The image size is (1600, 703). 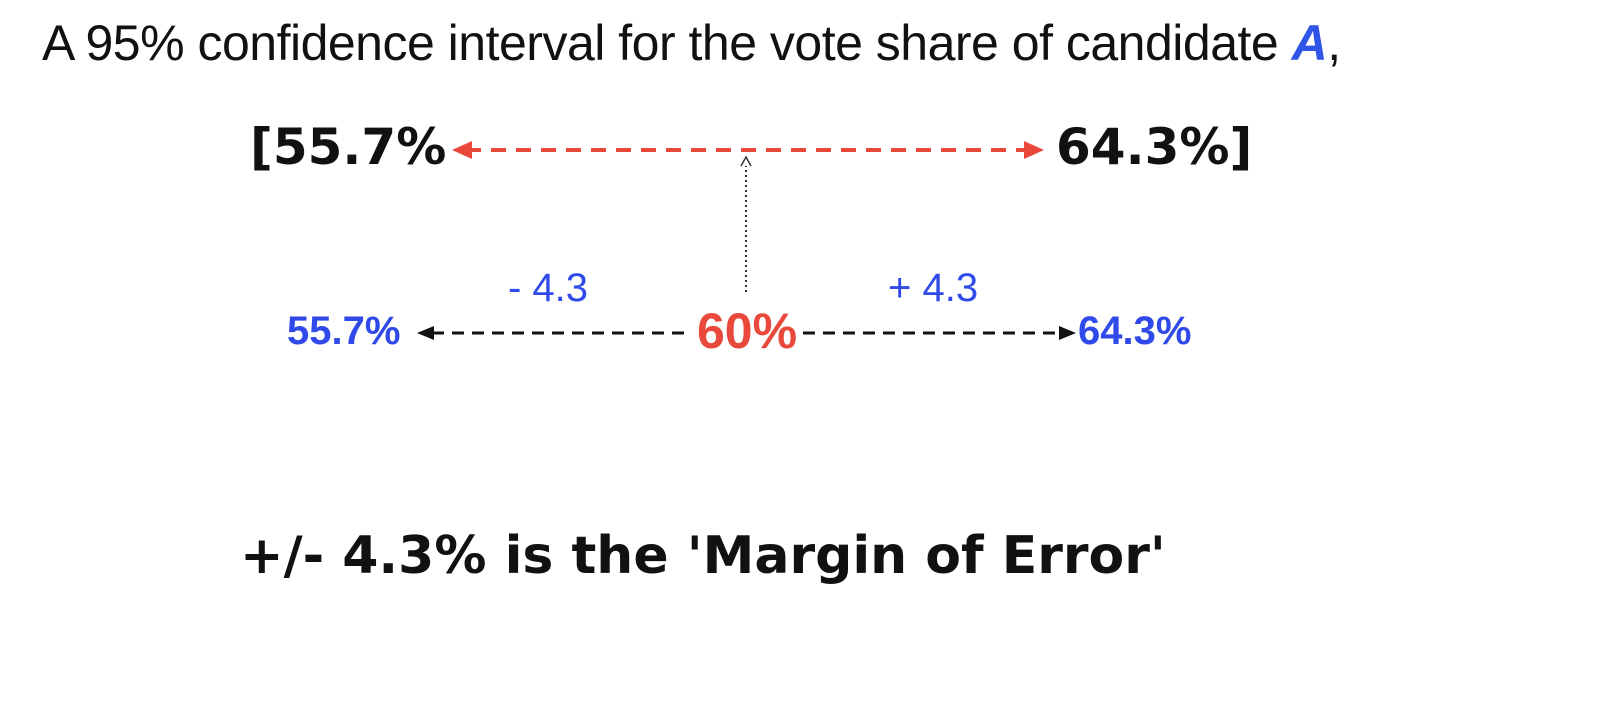 What do you see at coordinates (553, 333) in the screenshot?
I see `minus-arrow` at bounding box center [553, 333].